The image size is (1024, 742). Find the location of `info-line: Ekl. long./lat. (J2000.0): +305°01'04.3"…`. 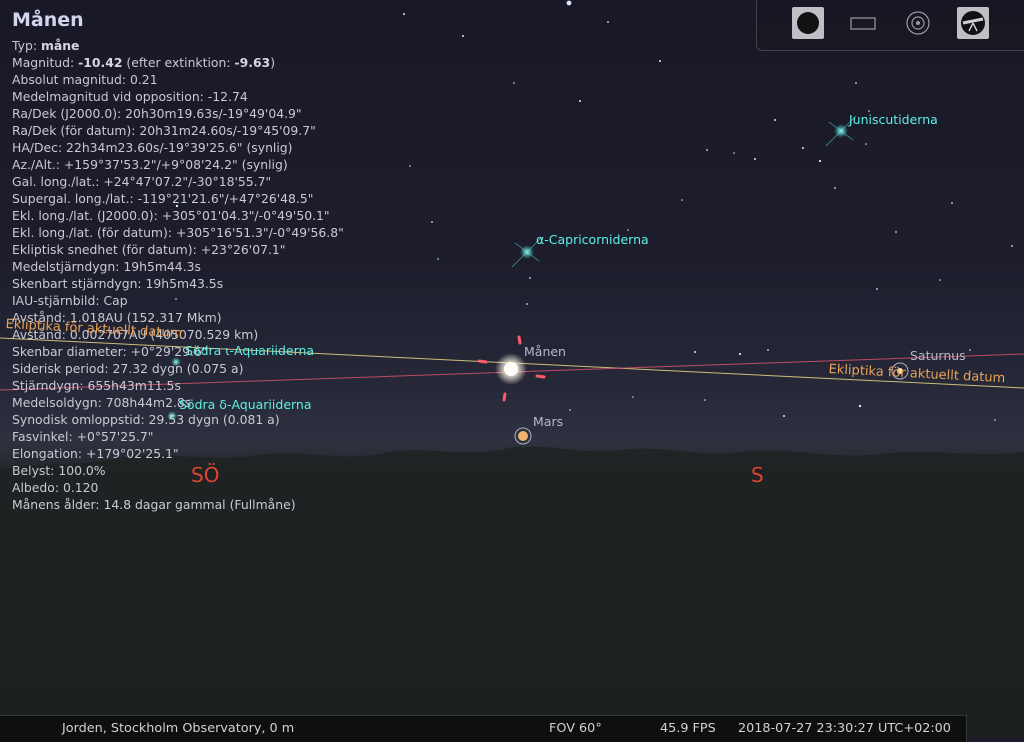

info-line: Ekl. long./lat. (J2000.0): +305°01'04.3"… is located at coordinates (171, 215).